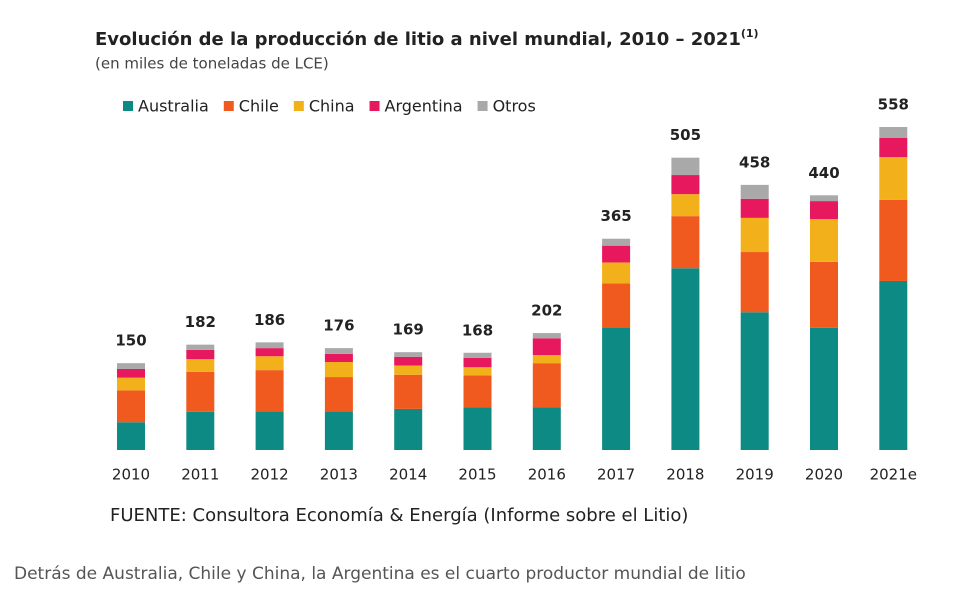 This screenshot has height=601, width=970. Describe the element at coordinates (477, 330) in the screenshot. I see `total-label: 168` at that location.